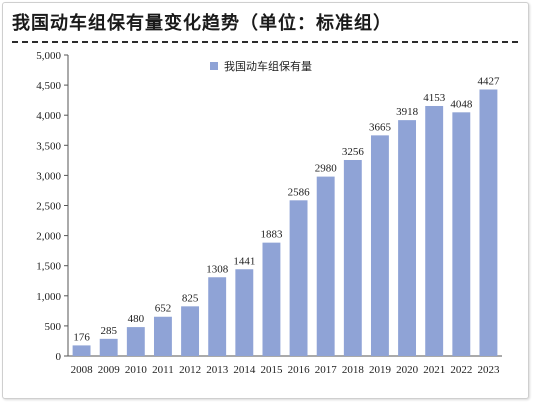  What do you see at coordinates (202, 23) in the screenshot?
I see `chart-title: 我国动车组保有量变化趋势（单位：标准组）` at bounding box center [202, 23].